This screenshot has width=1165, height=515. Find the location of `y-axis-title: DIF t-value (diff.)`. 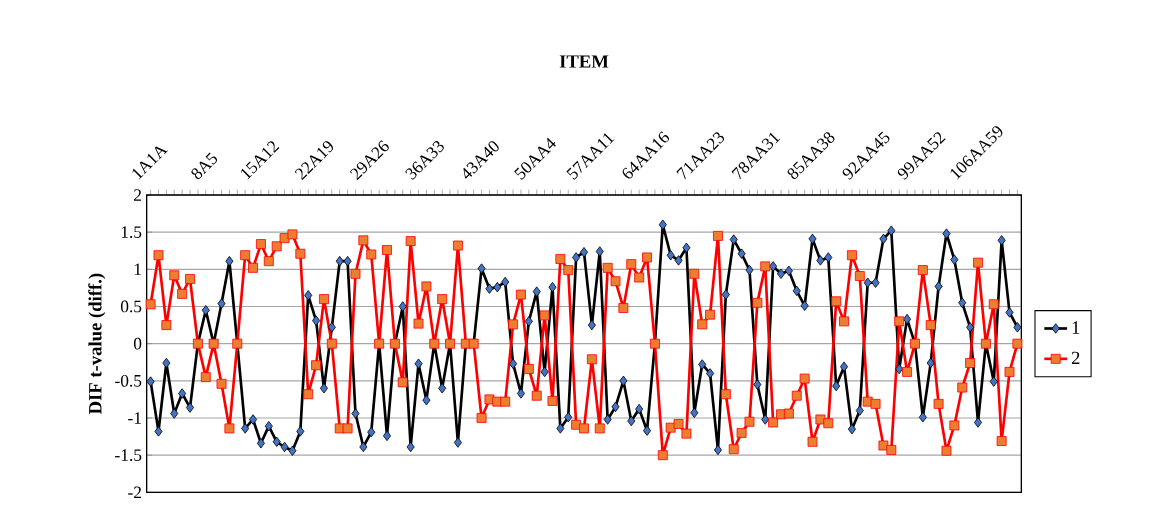

y-axis-title: DIF t-value (diff.) is located at coordinates (97, 344).